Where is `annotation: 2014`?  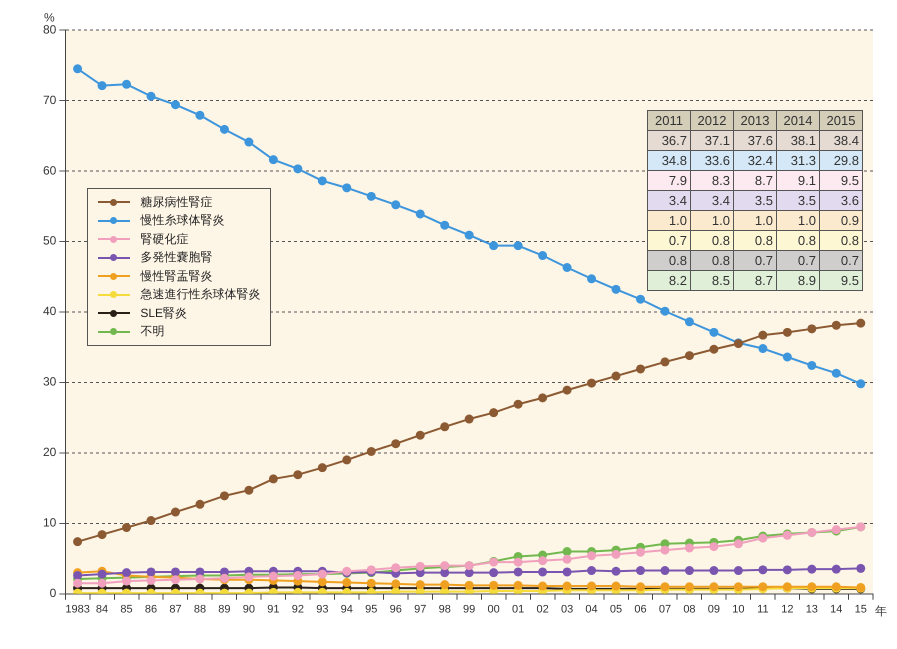
annotation: 2014 is located at coordinates (798, 120).